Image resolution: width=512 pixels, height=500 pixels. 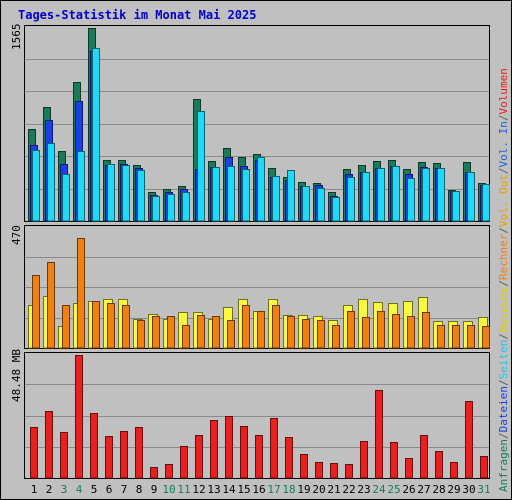 I want to click on x-tick-label-day-14: 14, so click(x=229, y=489).